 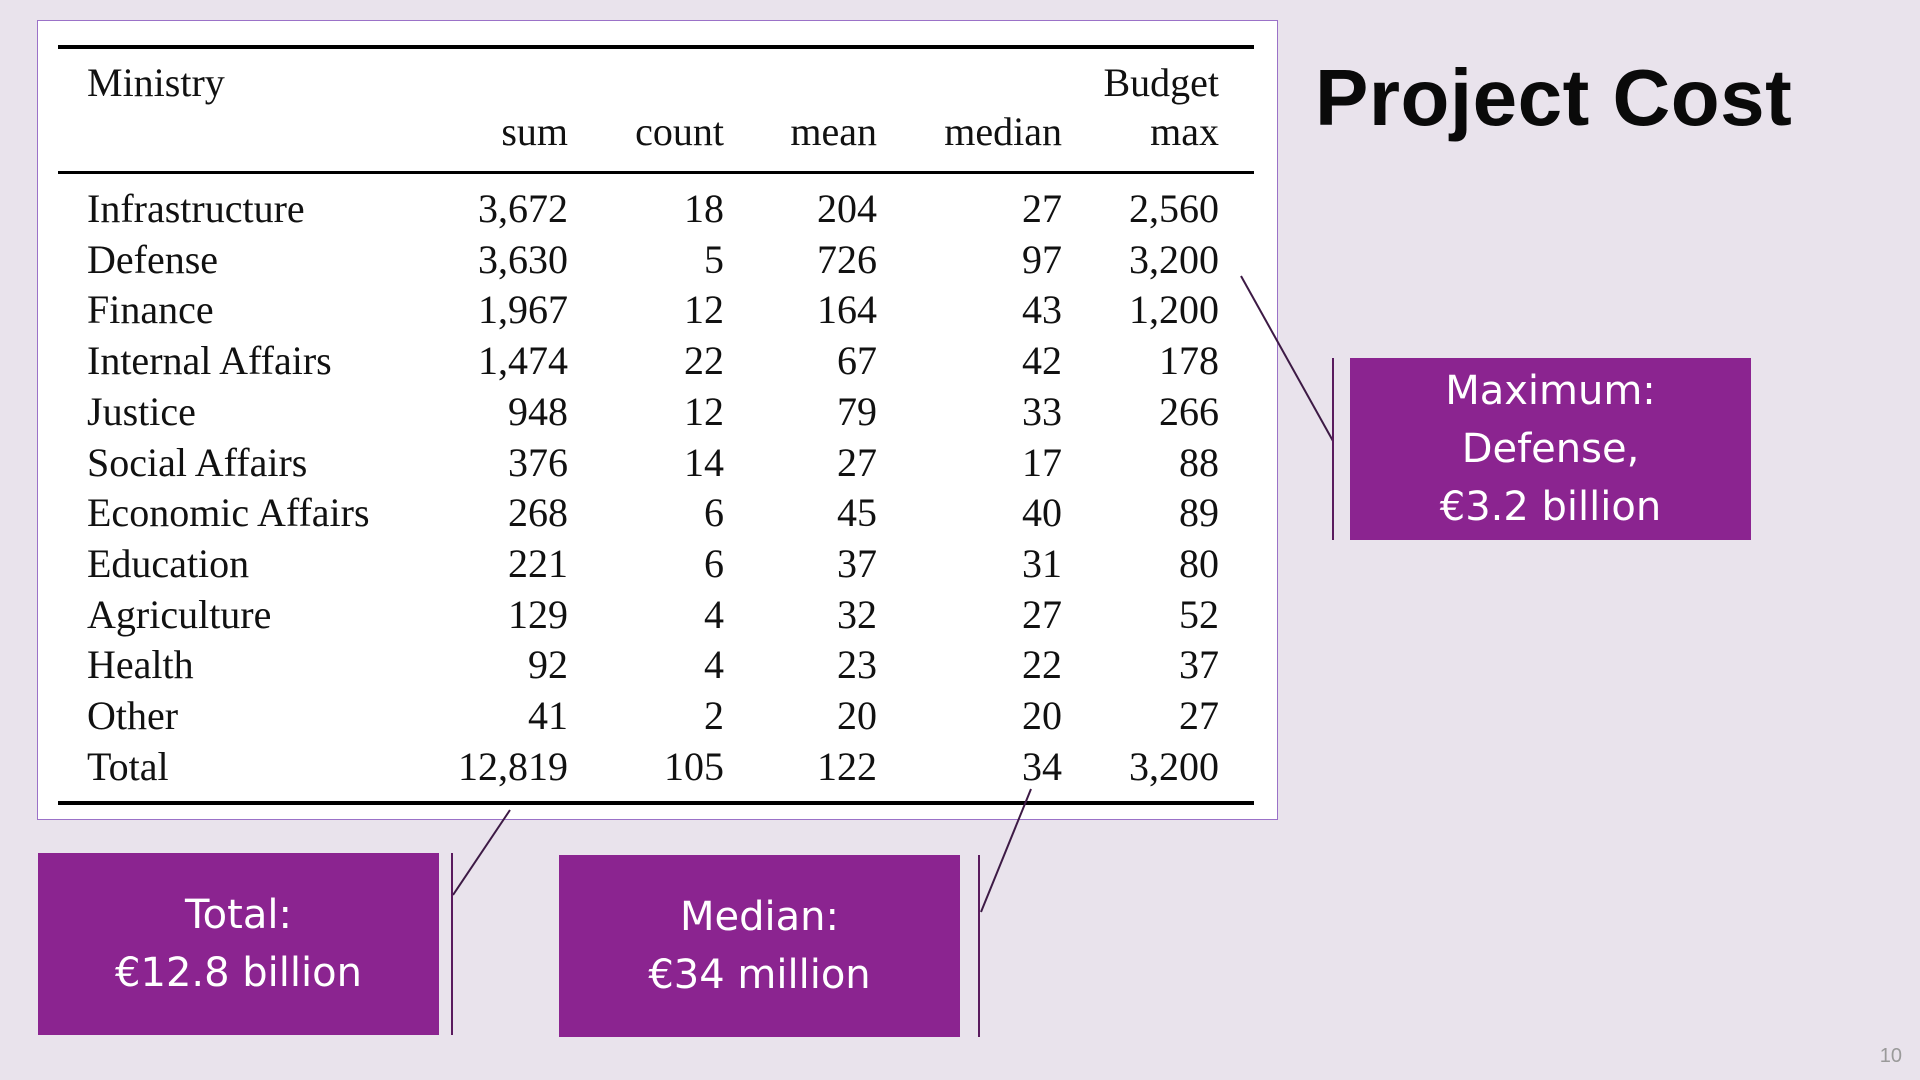 What do you see at coordinates (1042, 309) in the screenshot?
I see `row-median-value: 43` at bounding box center [1042, 309].